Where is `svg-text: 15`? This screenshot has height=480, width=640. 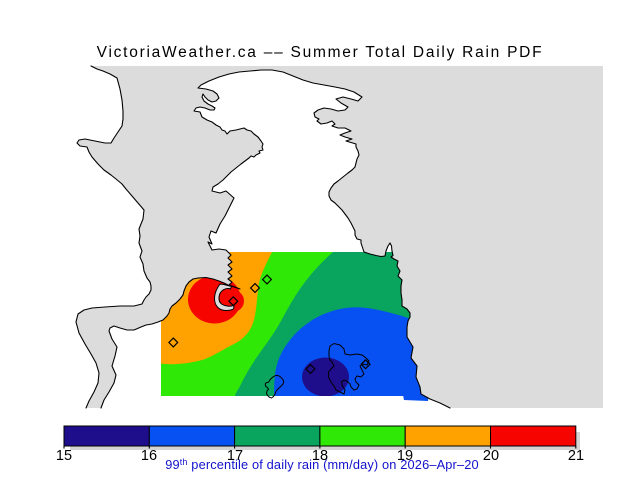
svg-text: 15 is located at coordinates (64, 456).